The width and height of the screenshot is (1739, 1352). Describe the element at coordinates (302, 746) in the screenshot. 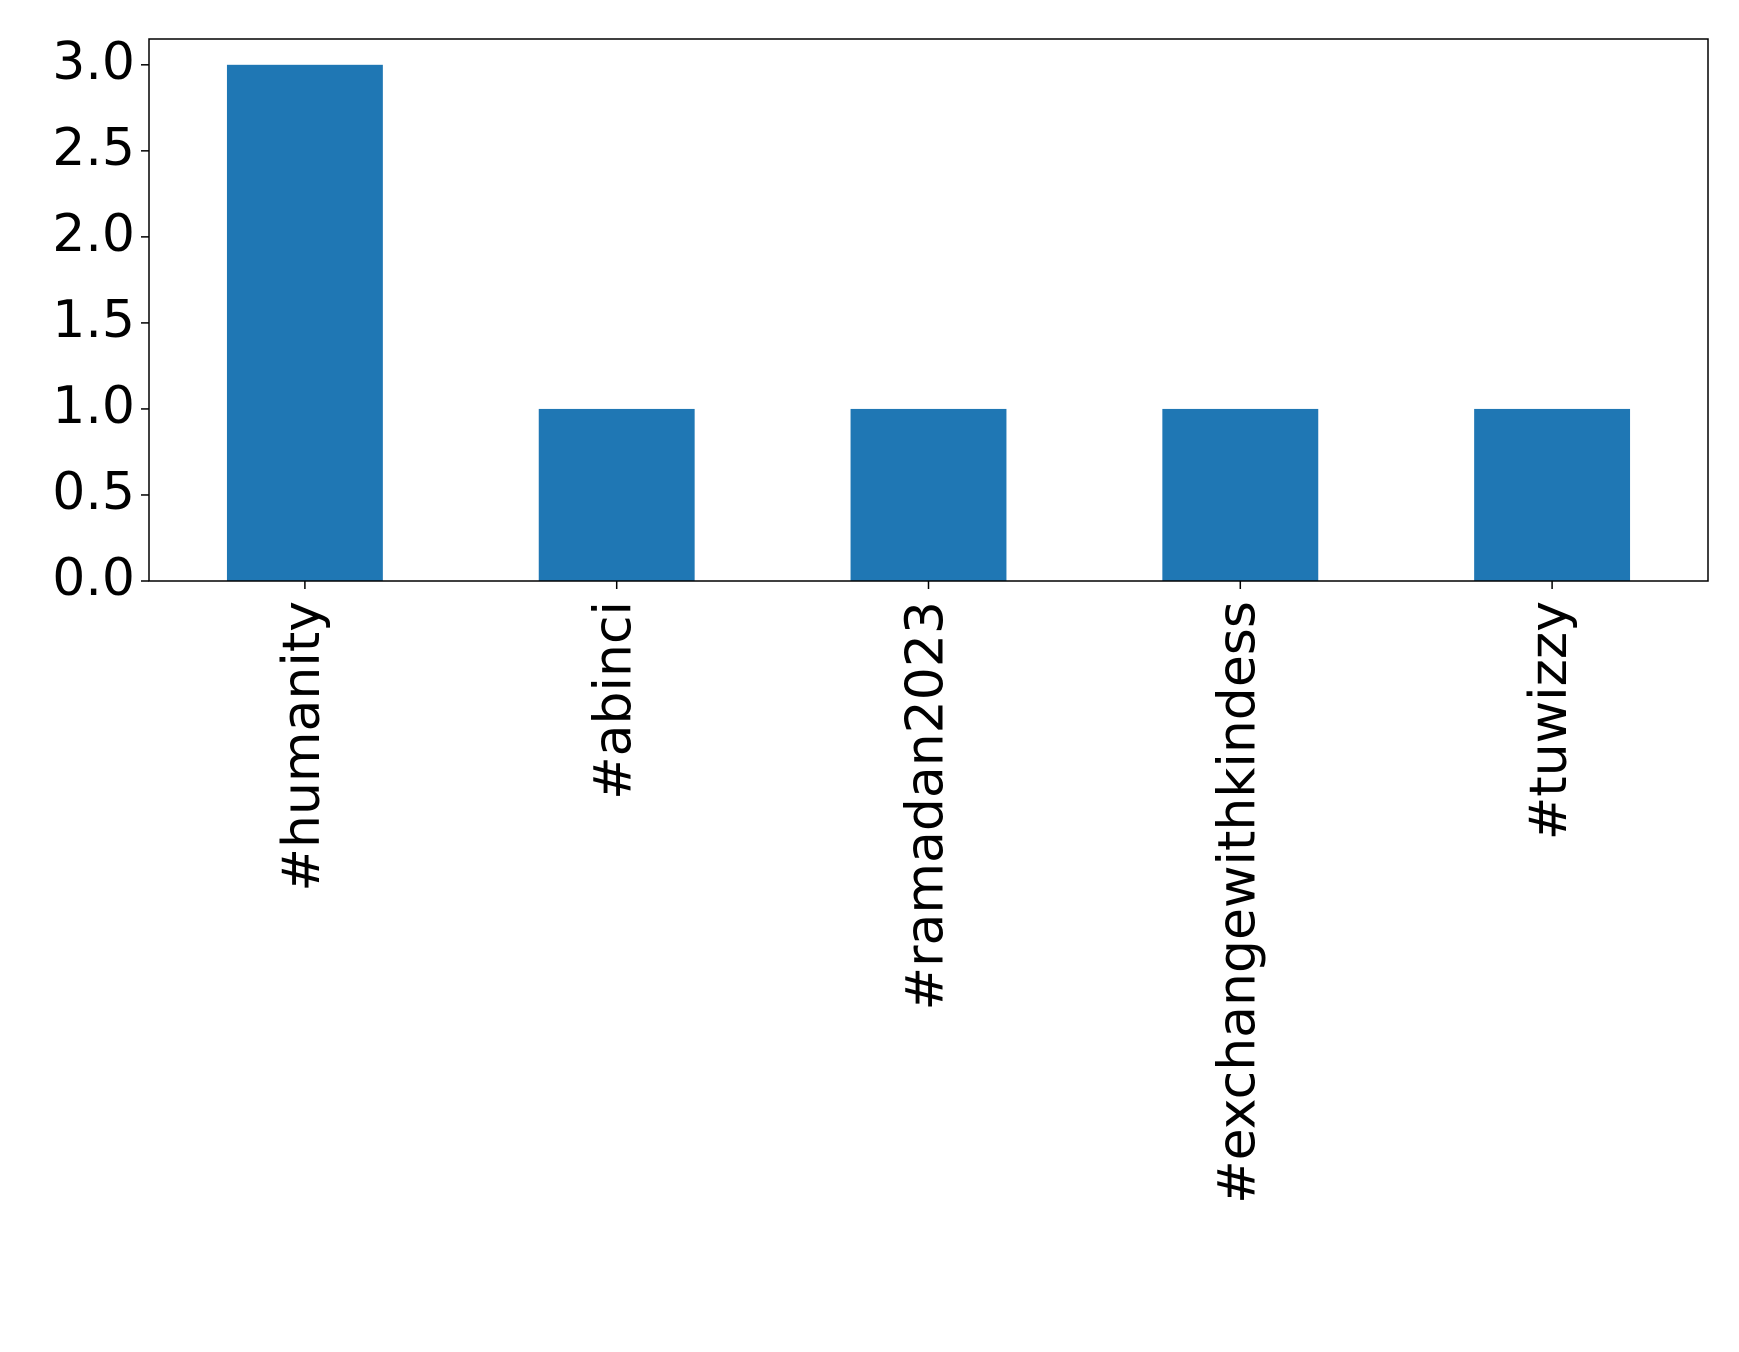

I see `x-tick-label: #humanity` at that location.